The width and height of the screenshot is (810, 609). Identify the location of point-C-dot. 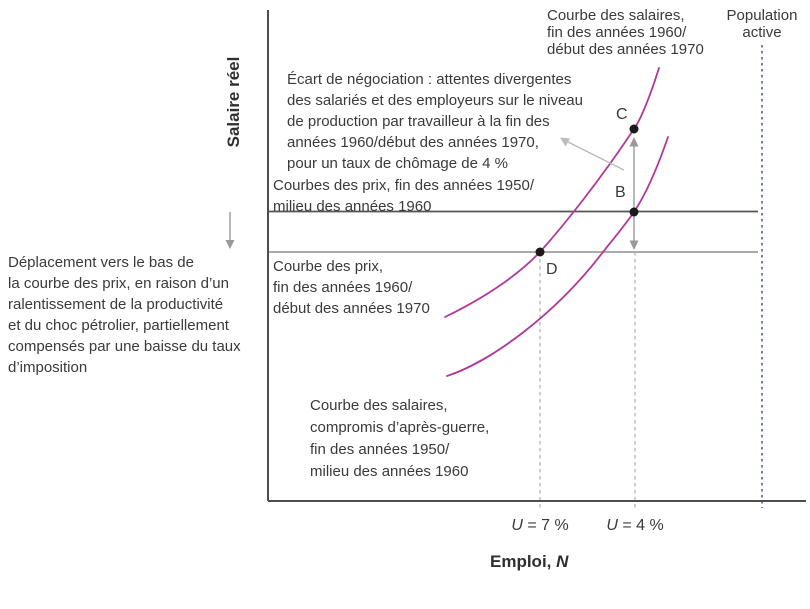
(634, 129).